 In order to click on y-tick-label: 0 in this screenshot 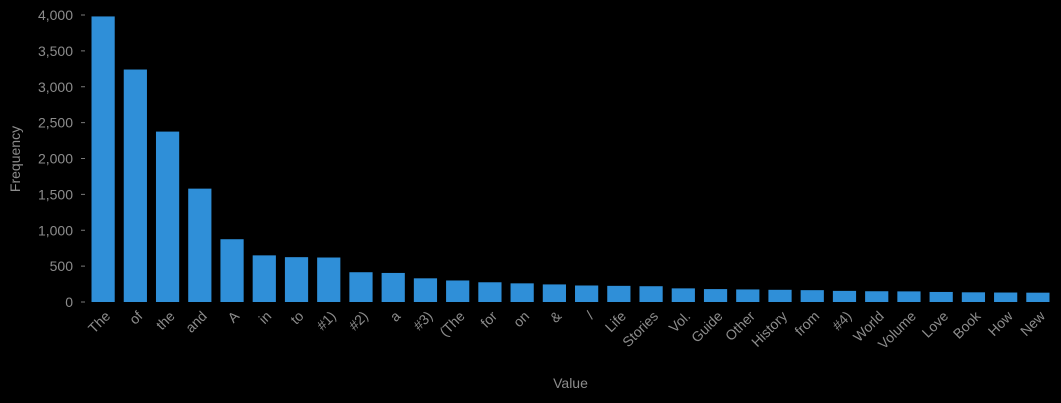, I will do `click(69, 302)`.